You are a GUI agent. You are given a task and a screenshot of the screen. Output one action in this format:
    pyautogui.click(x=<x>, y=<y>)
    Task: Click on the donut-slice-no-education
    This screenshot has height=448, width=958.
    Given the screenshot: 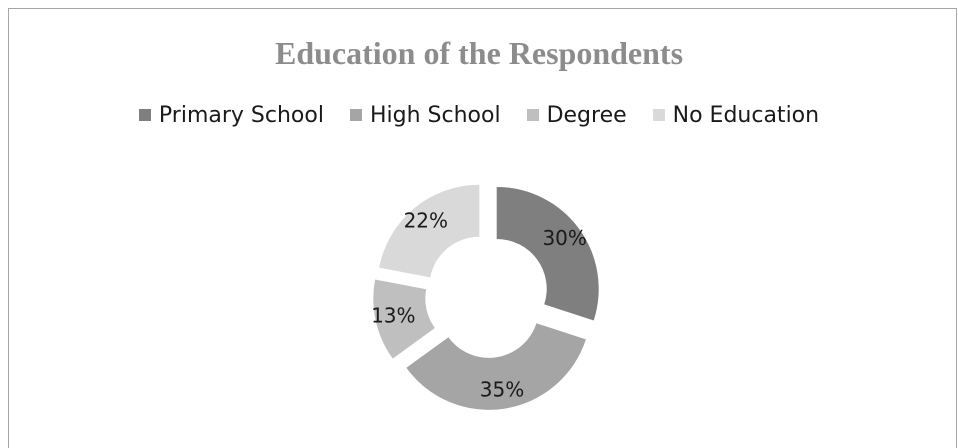 What is the action you would take?
    pyautogui.click(x=429, y=231)
    